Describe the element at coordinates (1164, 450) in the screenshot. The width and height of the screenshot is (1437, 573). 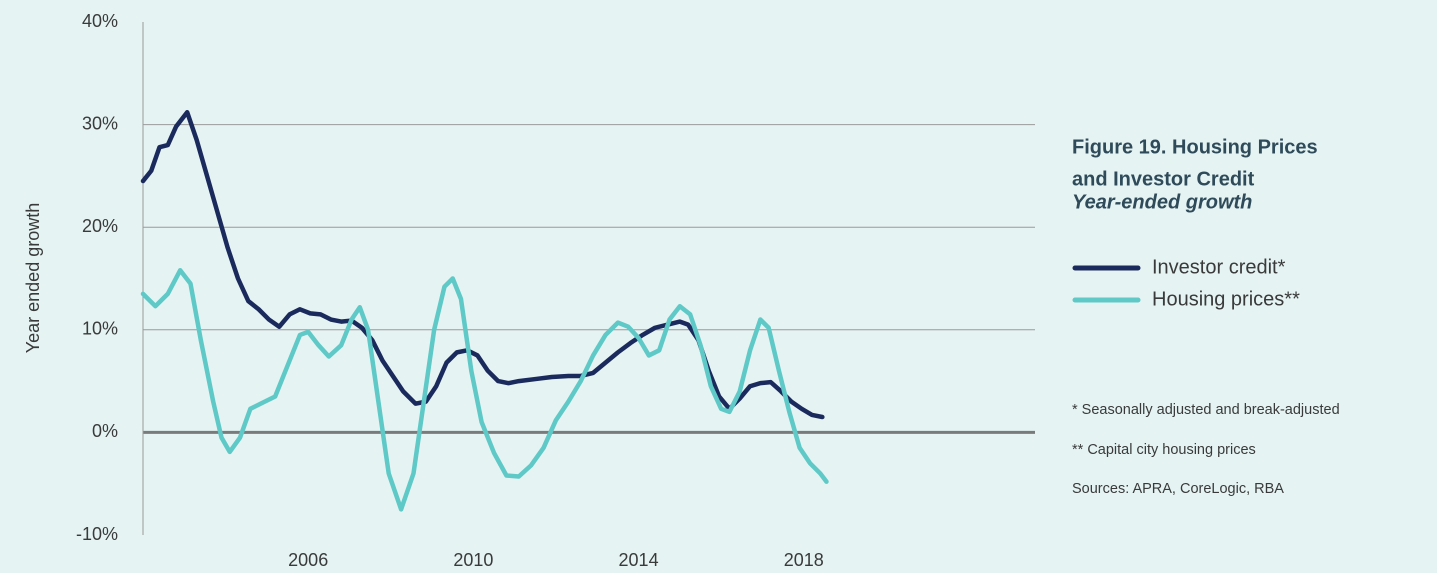
I see `note: ** Capital city housing prices` at that location.